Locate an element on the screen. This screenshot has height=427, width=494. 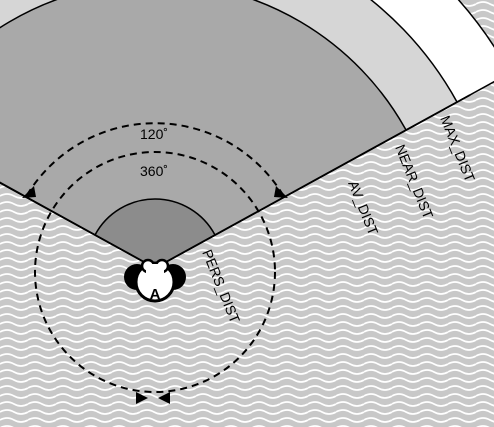
circle-360-arrow-right is located at coordinates (164, 398).